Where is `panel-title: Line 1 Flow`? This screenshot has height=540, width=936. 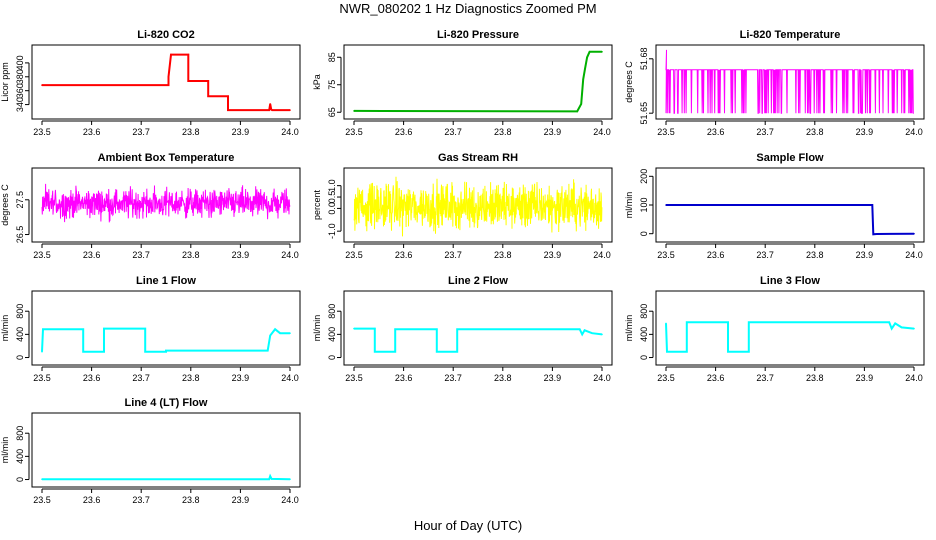
panel-title: Line 1 Flow is located at coordinates (166, 281).